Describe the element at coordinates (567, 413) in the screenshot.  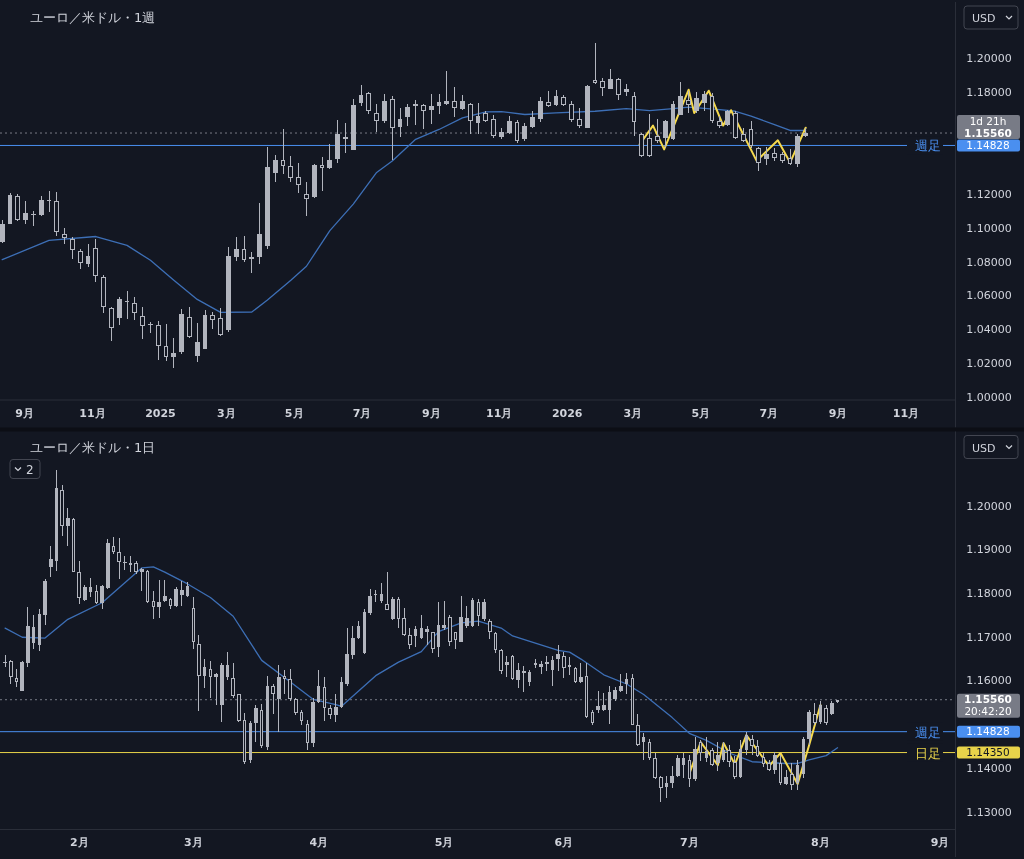
I see `x-tick-label: 2026` at that location.